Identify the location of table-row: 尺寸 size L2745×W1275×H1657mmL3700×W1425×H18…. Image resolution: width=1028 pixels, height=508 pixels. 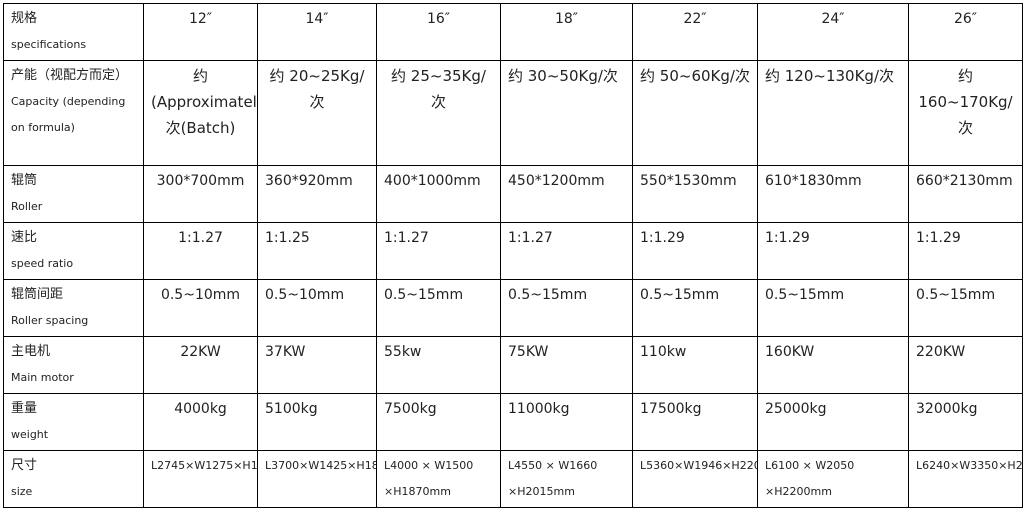
(513, 479).